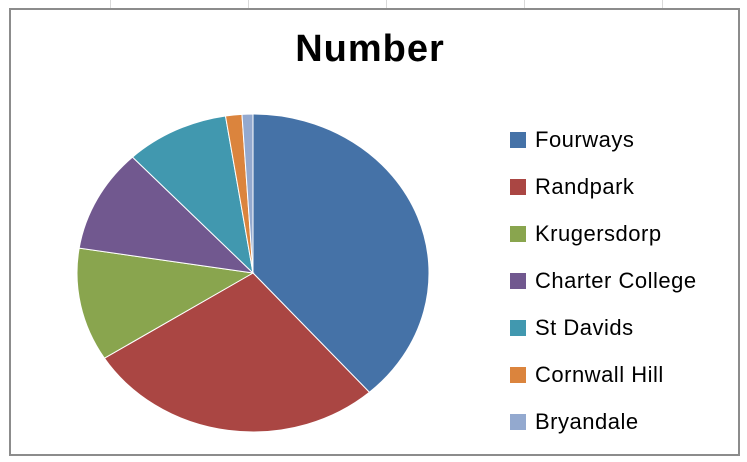  What do you see at coordinates (585, 186) in the screenshot?
I see `legend-label: Randpark` at bounding box center [585, 186].